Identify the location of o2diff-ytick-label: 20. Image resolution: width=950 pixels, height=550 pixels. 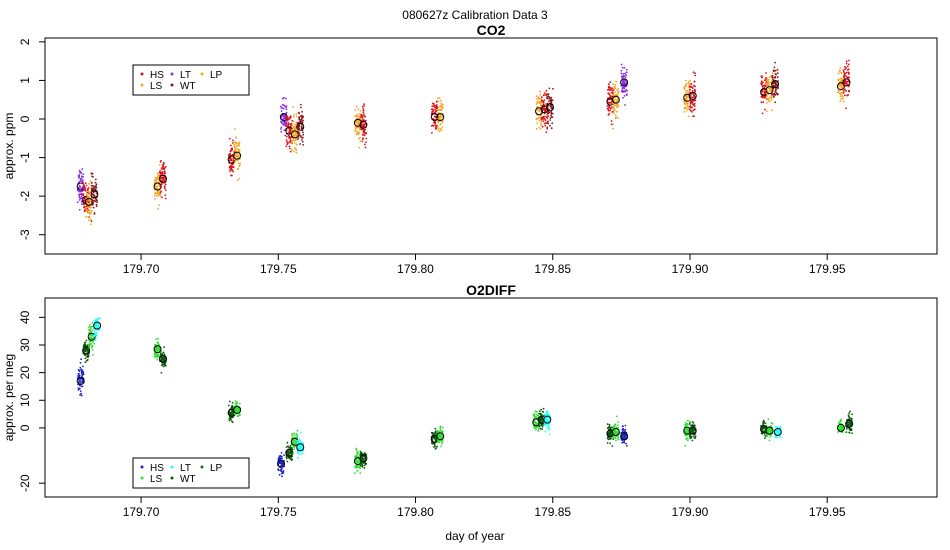
(25, 373).